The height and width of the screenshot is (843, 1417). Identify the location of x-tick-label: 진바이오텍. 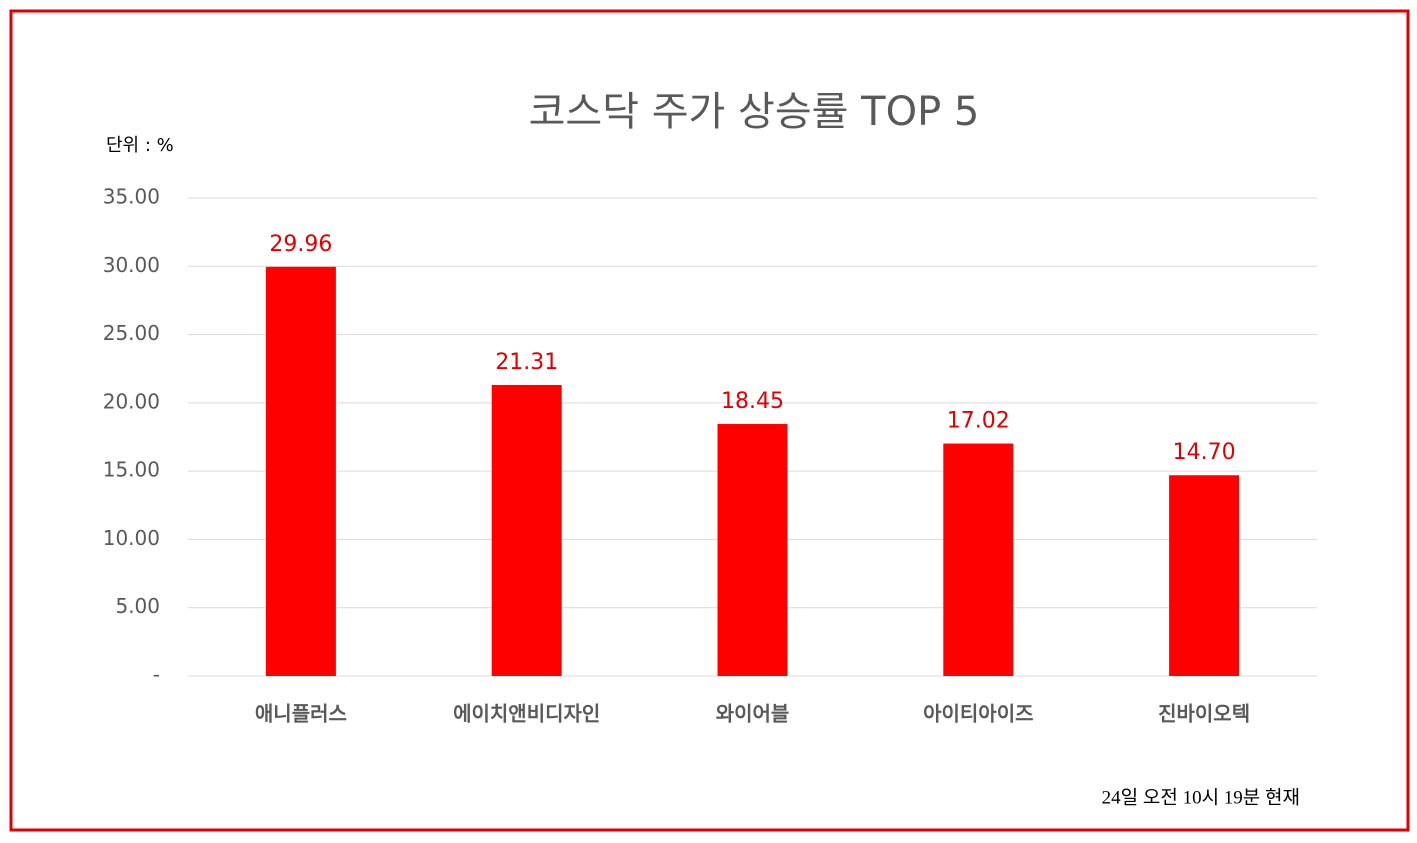
(1204, 714).